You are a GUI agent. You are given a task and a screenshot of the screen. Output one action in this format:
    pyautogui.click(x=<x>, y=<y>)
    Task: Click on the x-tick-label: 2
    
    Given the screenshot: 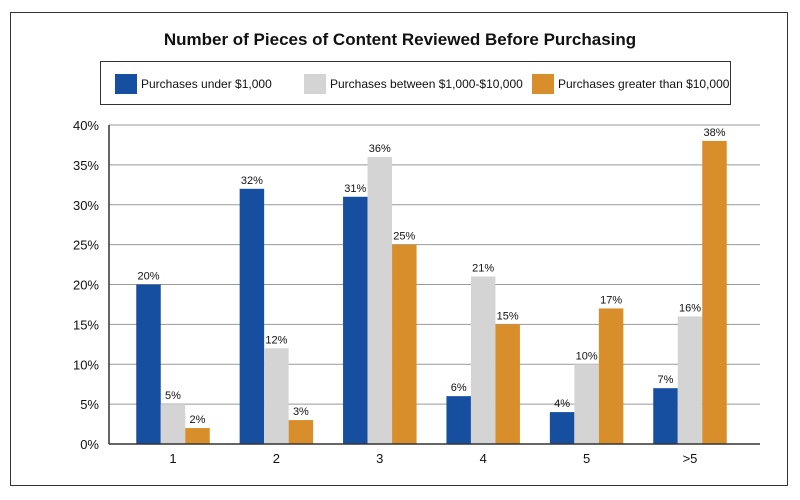 What is the action you would take?
    pyautogui.click(x=276, y=458)
    